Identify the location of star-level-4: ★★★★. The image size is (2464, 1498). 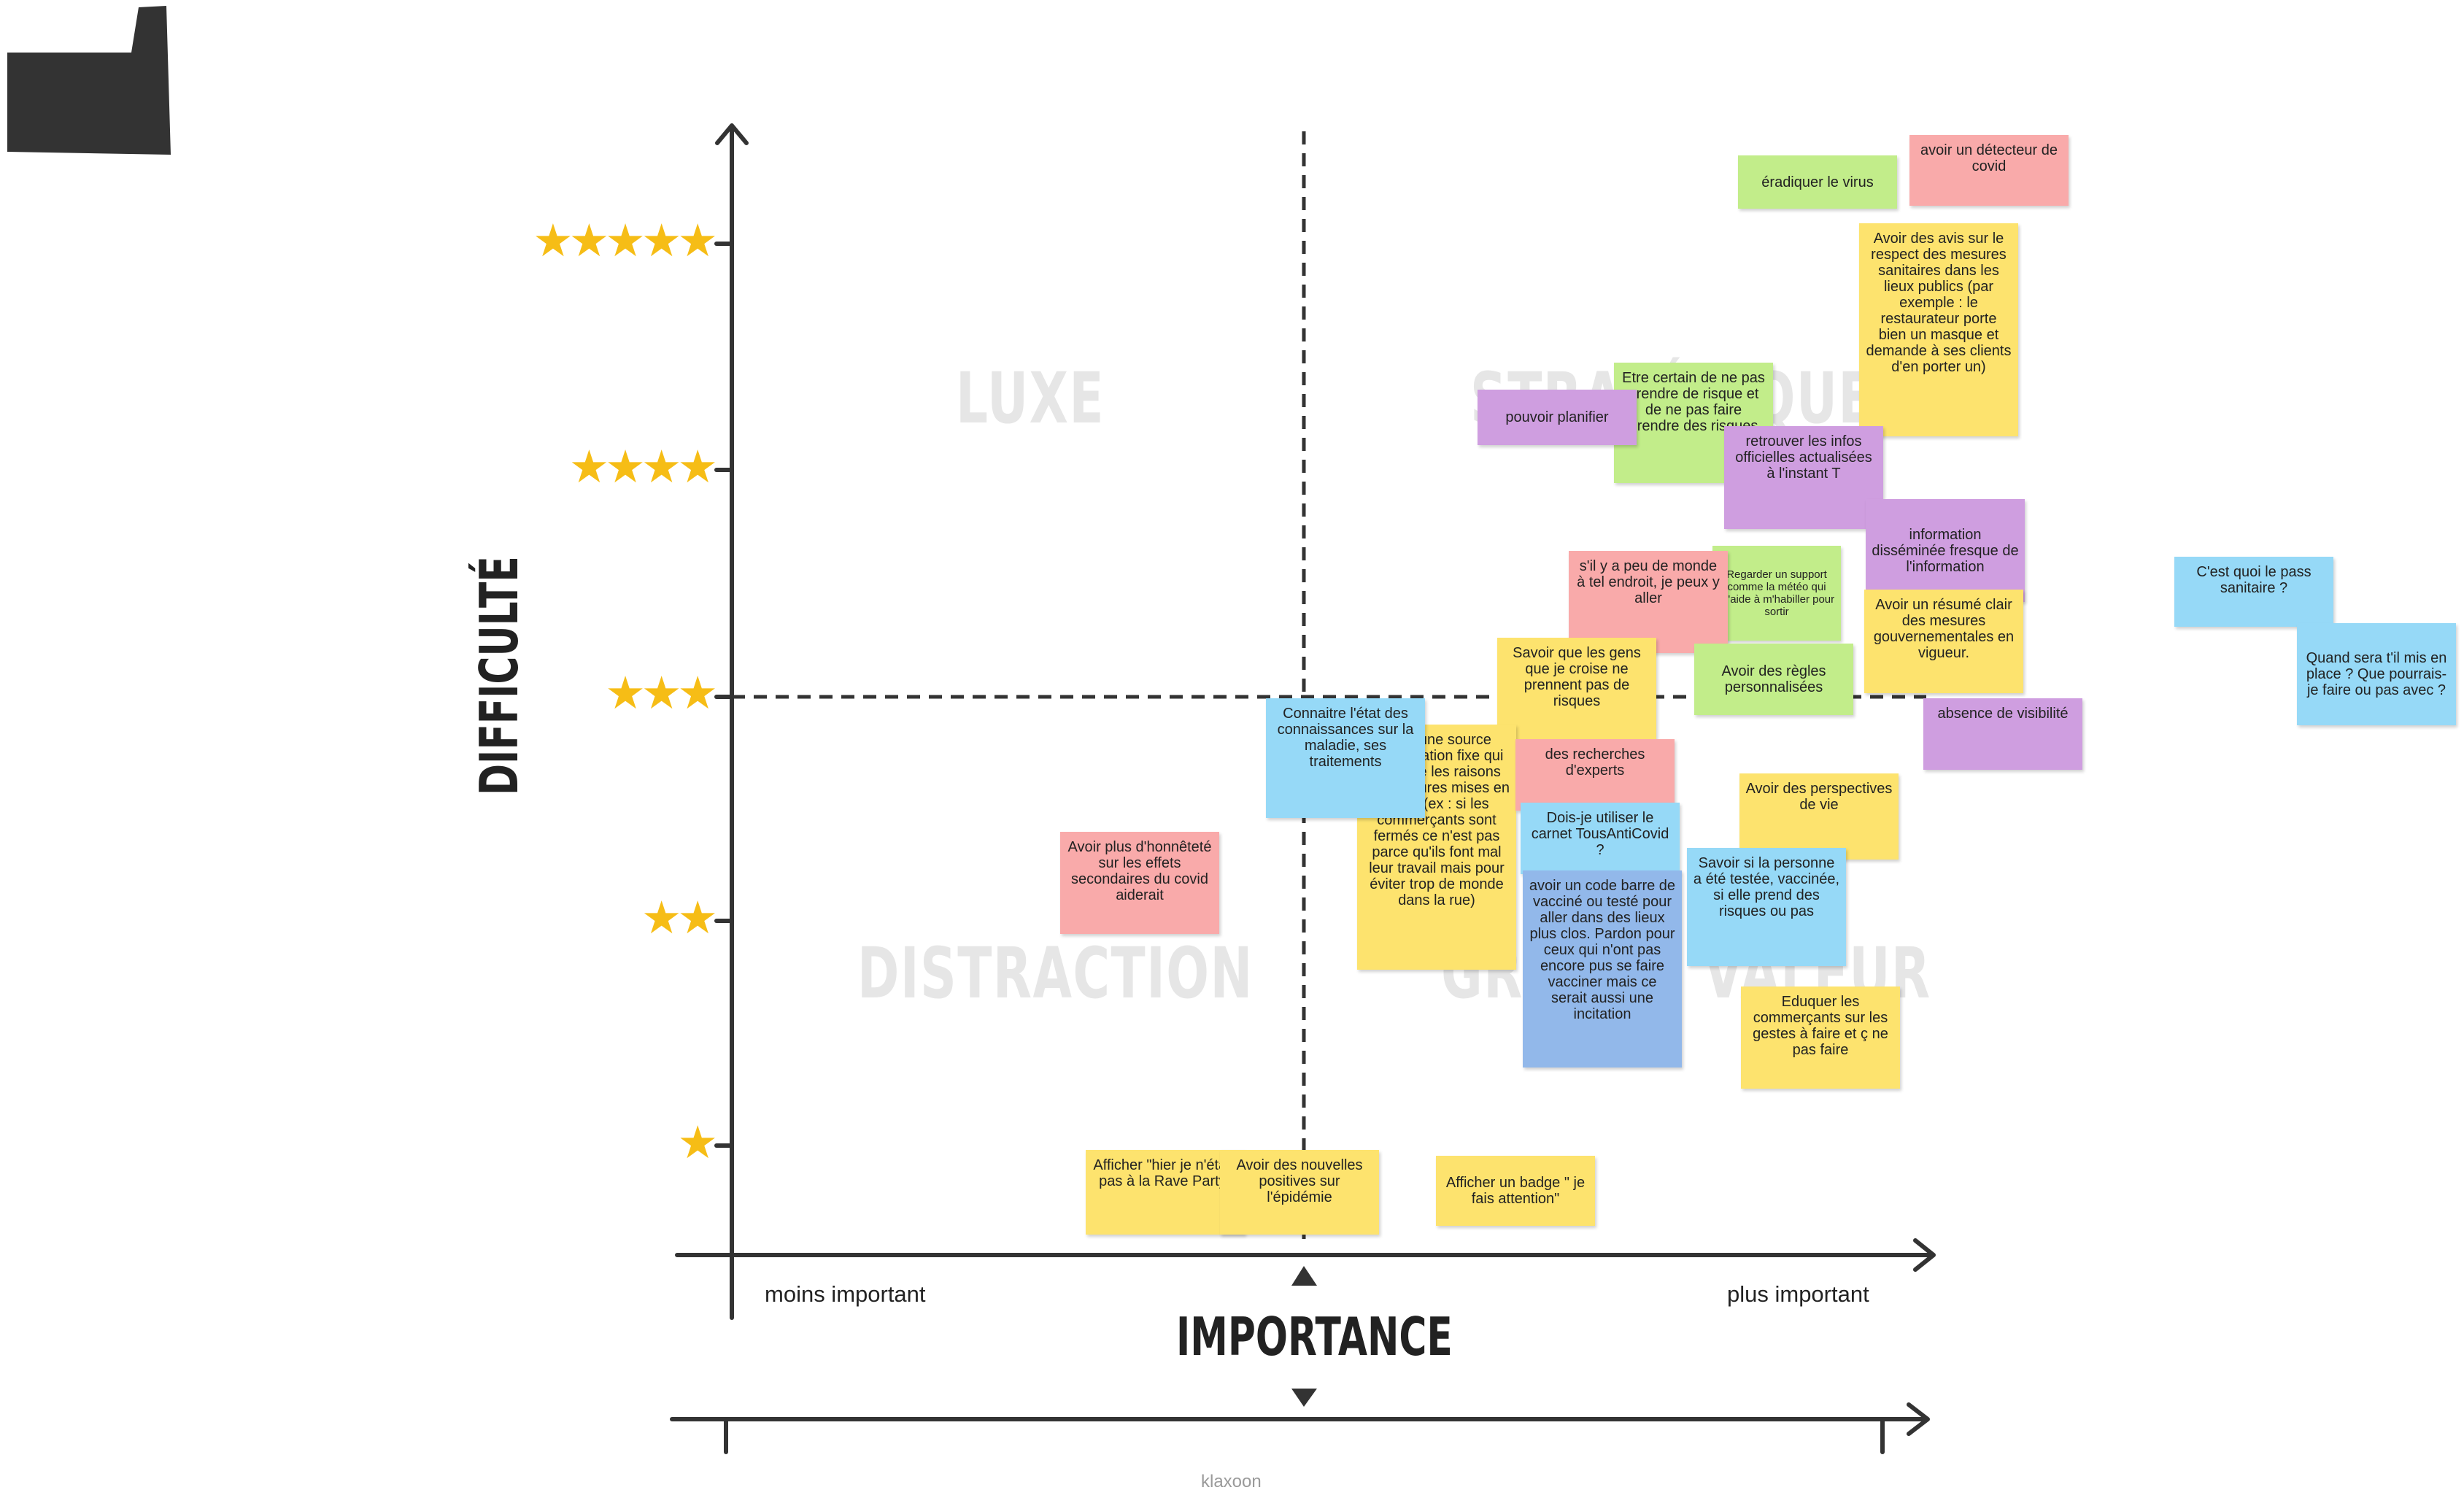
(643, 467).